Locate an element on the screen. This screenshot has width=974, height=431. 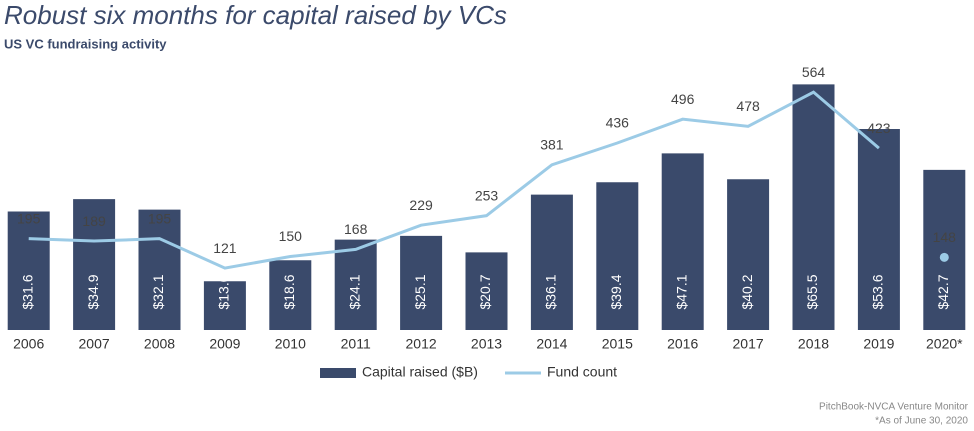
line-value-label: 436 is located at coordinates (618, 123).